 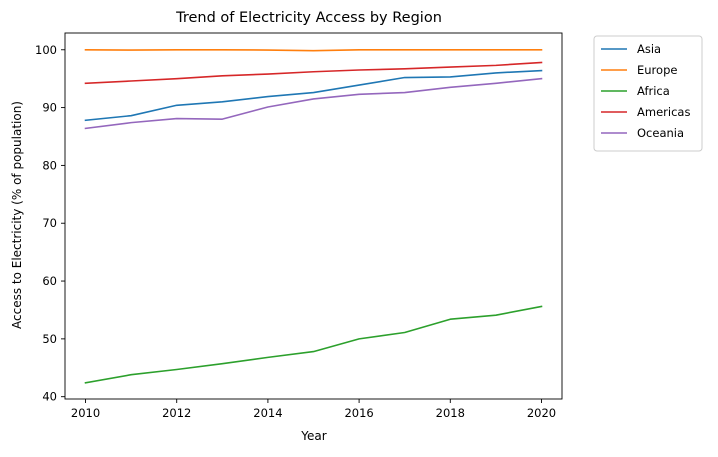 I want to click on series-line-oceania, so click(x=313, y=103).